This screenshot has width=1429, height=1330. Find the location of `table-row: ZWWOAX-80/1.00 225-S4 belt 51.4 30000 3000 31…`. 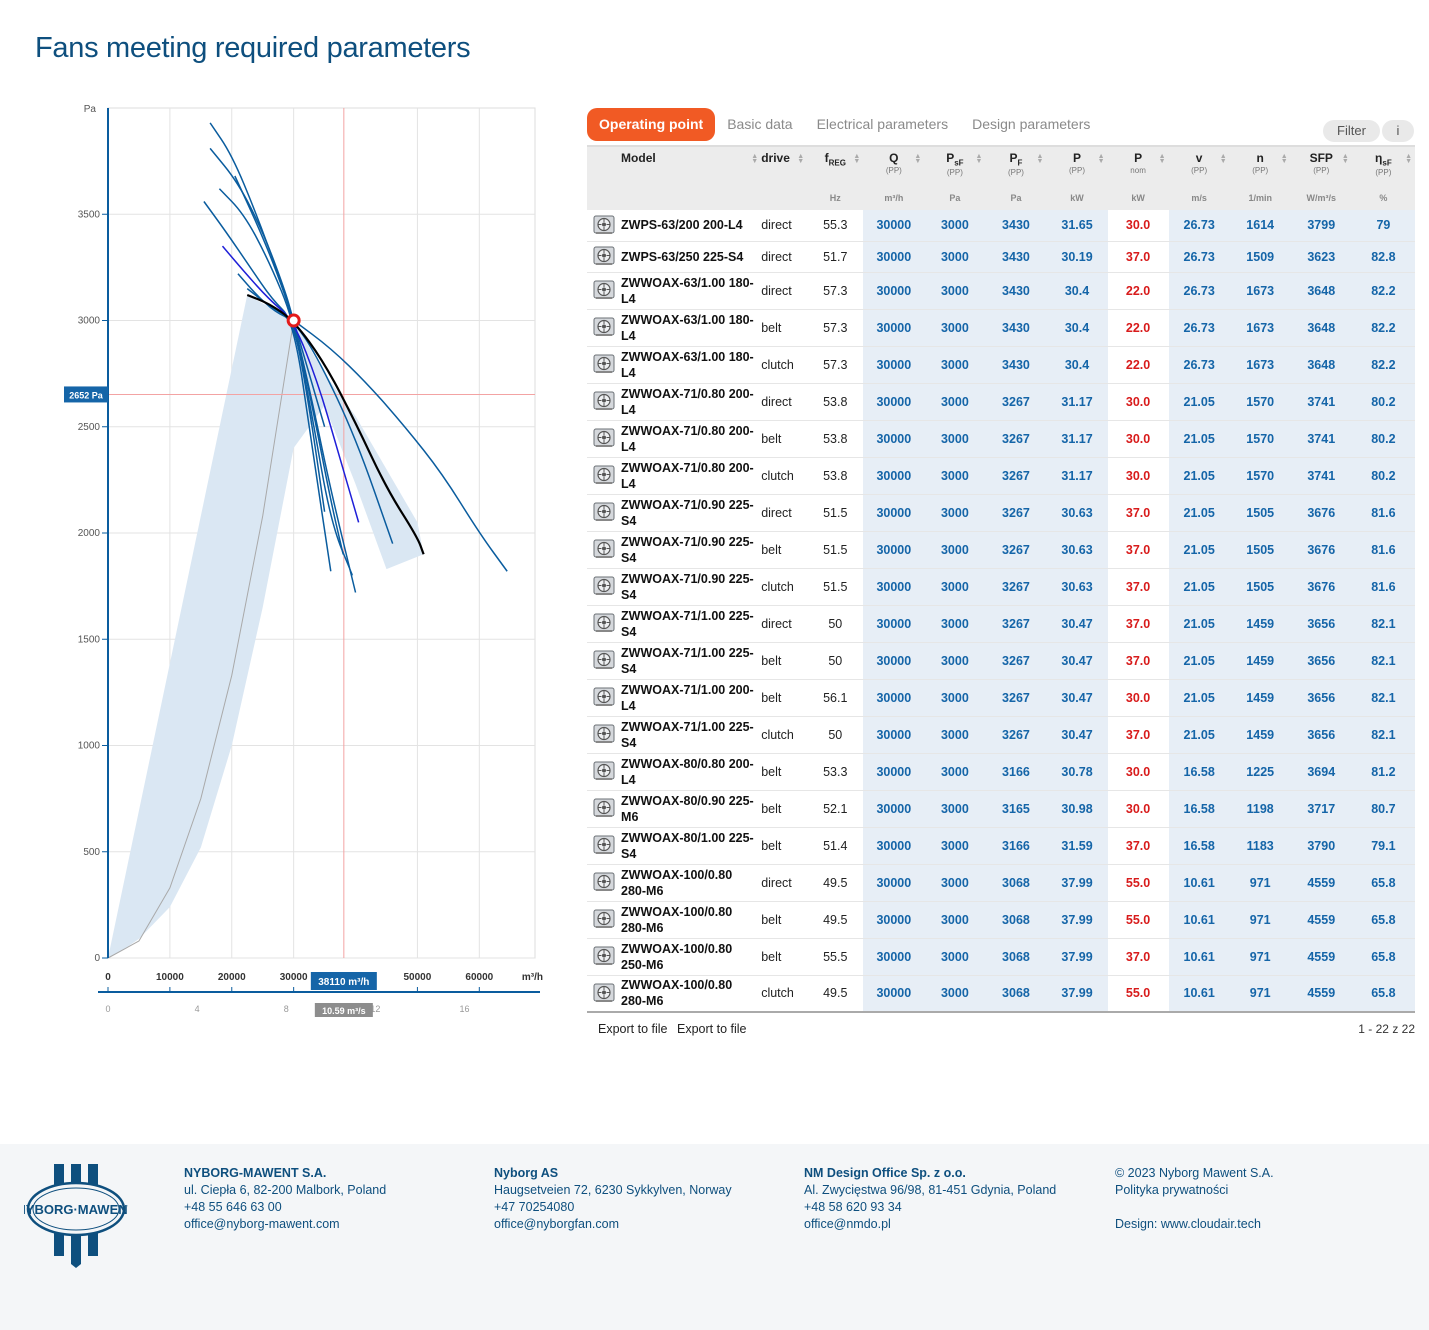

table-row: ZWWOAX-80/1.00 225-S4 belt 51.4 30000 3000 31… is located at coordinates (1001, 846).